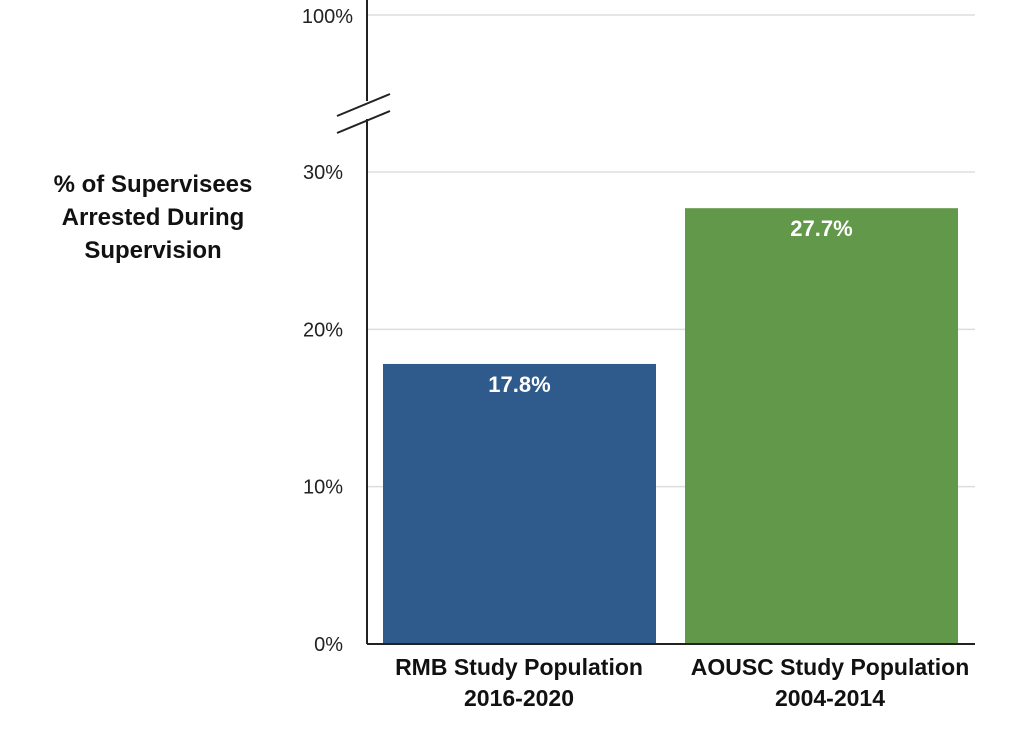 The height and width of the screenshot is (729, 1024). What do you see at coordinates (153, 184) in the screenshot?
I see `y-axis-label-line-1: % of Supervisees` at bounding box center [153, 184].